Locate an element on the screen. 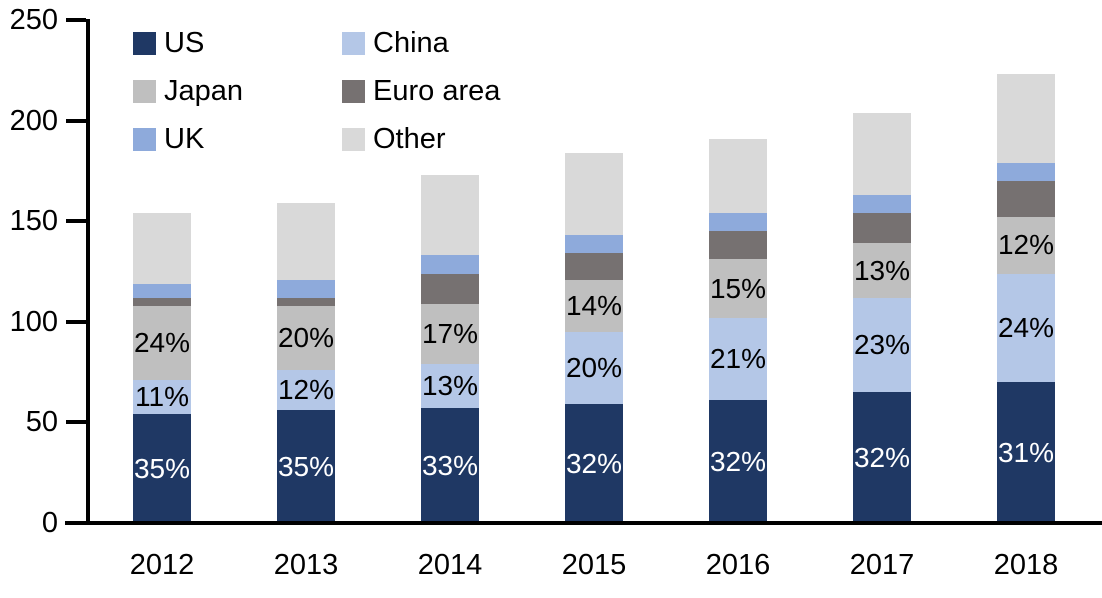 Image resolution: width=1102 pixels, height=598 pixels. bar-segment-euro-area-2018 is located at coordinates (1026, 199).